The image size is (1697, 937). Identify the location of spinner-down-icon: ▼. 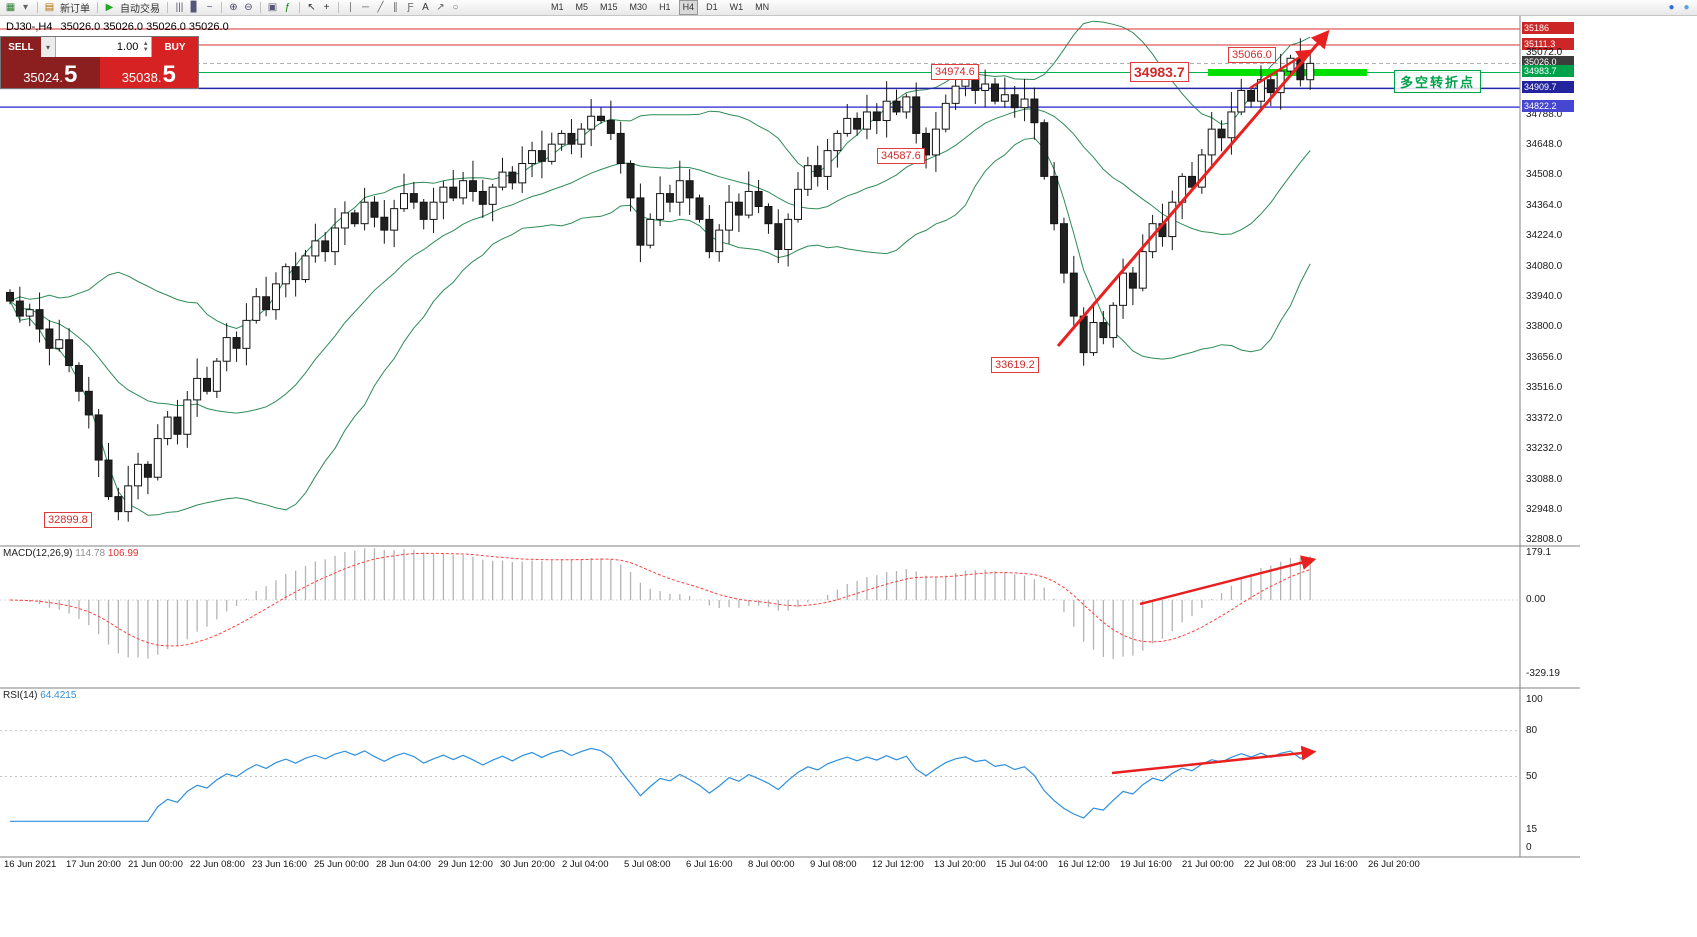
(145, 50).